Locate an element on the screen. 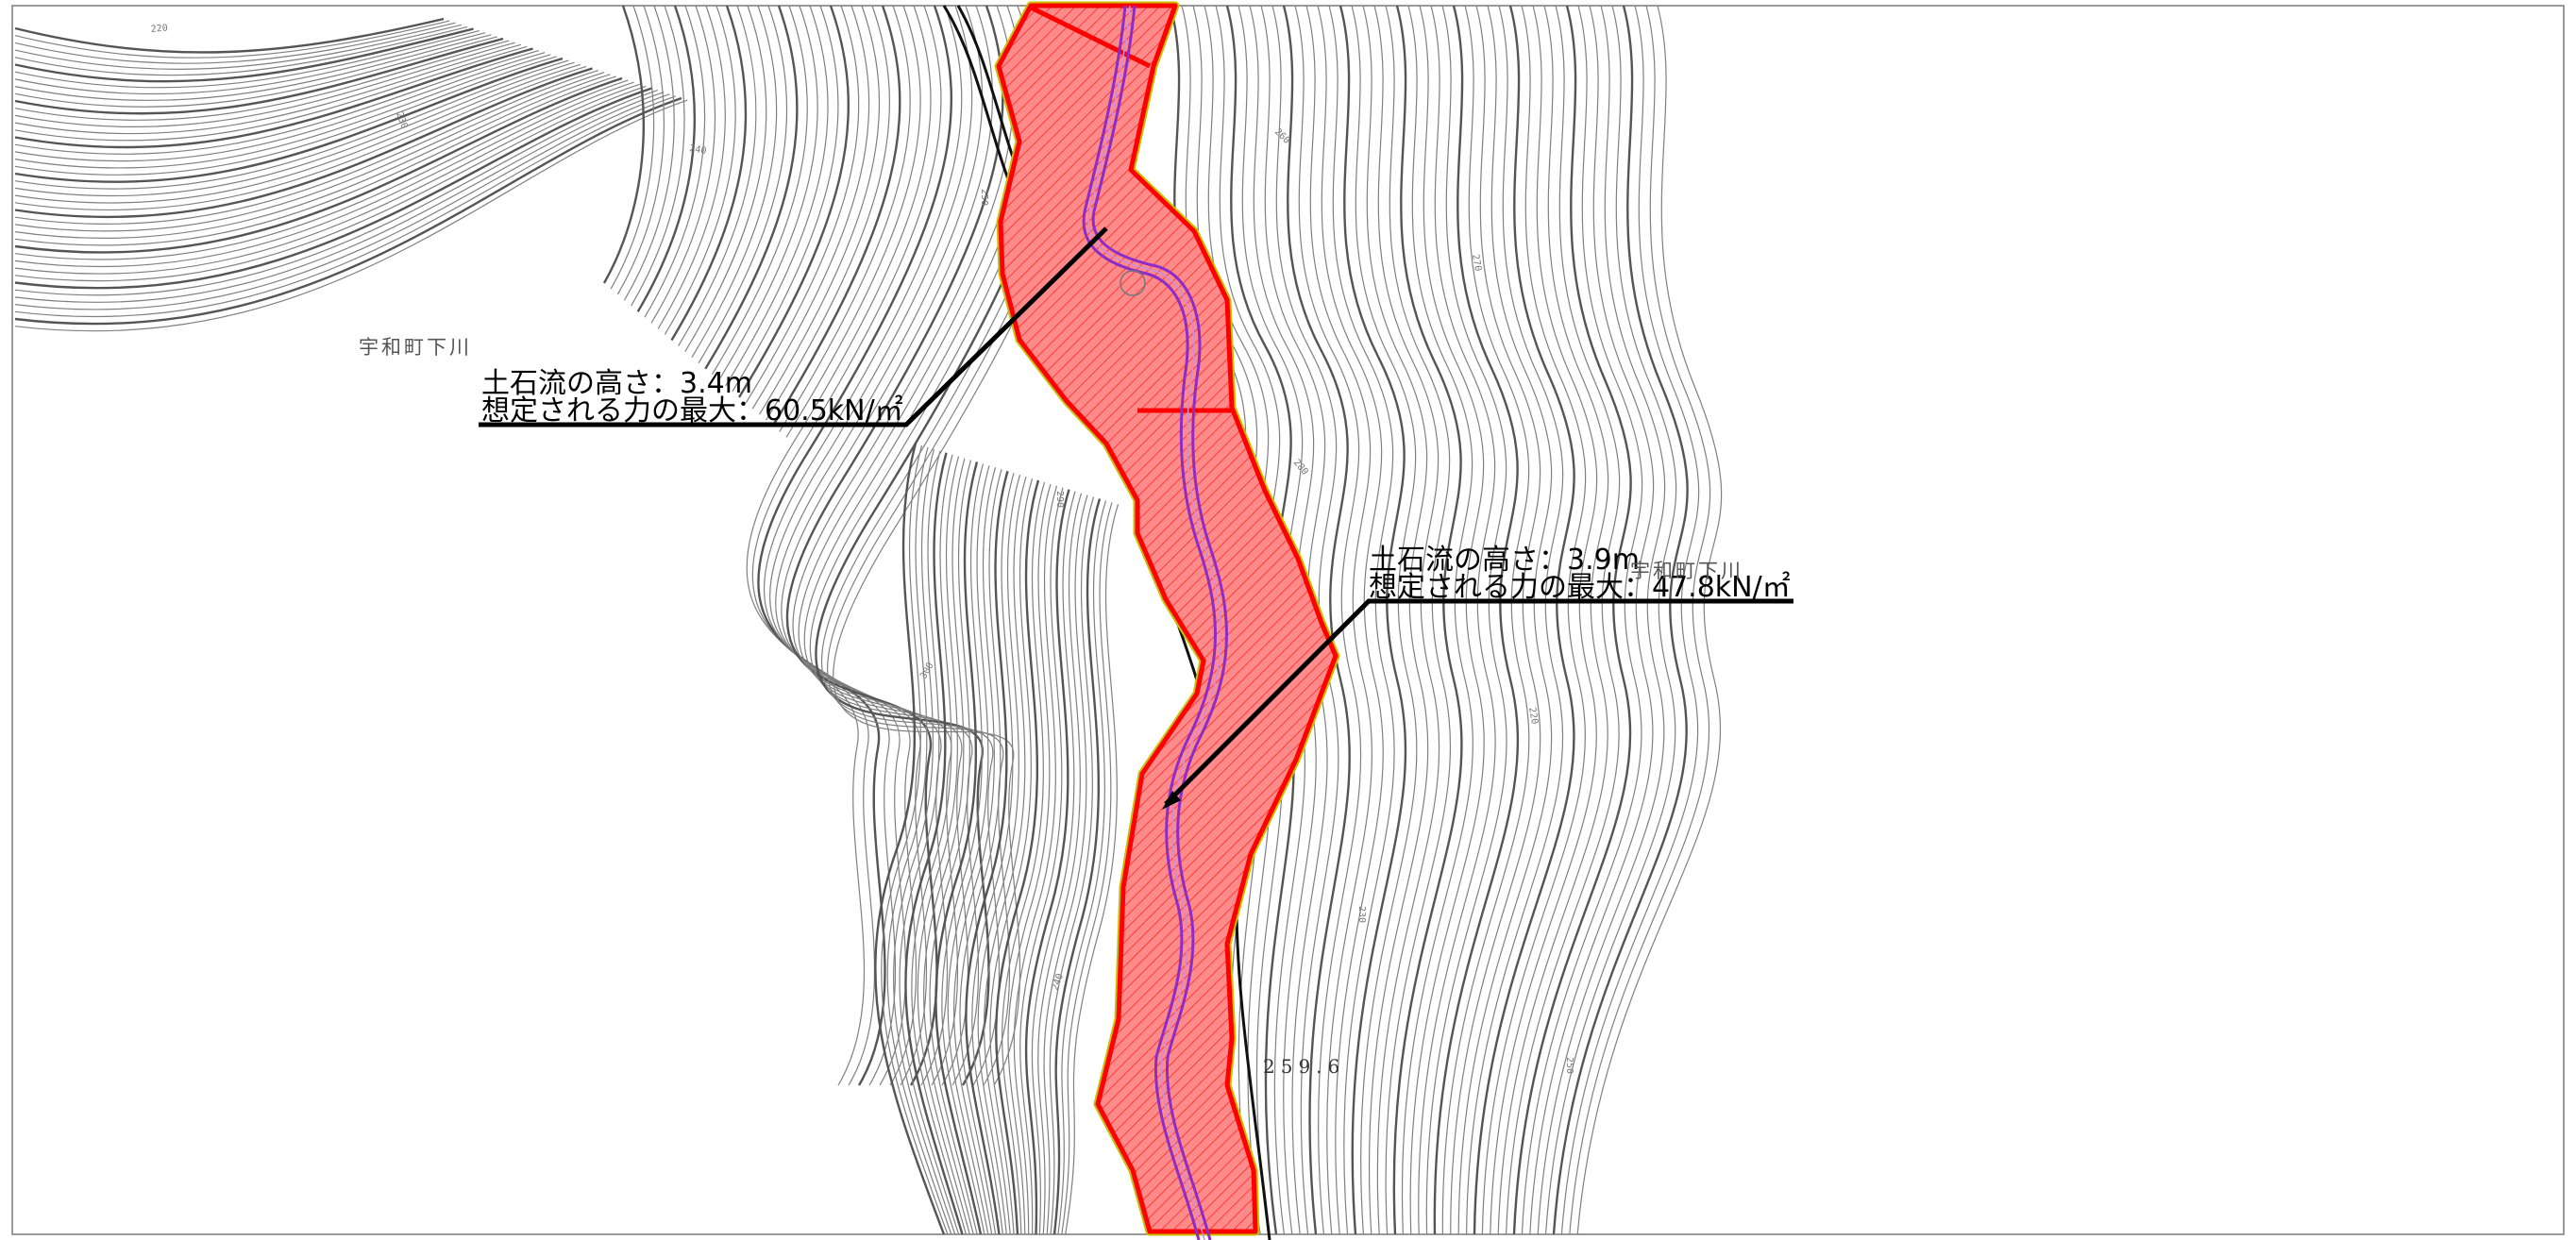 The width and height of the screenshot is (2576, 1240). callout-upper: 土石流の高さ：3.4m 想定される力の最大：60.5kN/㎡ is located at coordinates (793, 326).